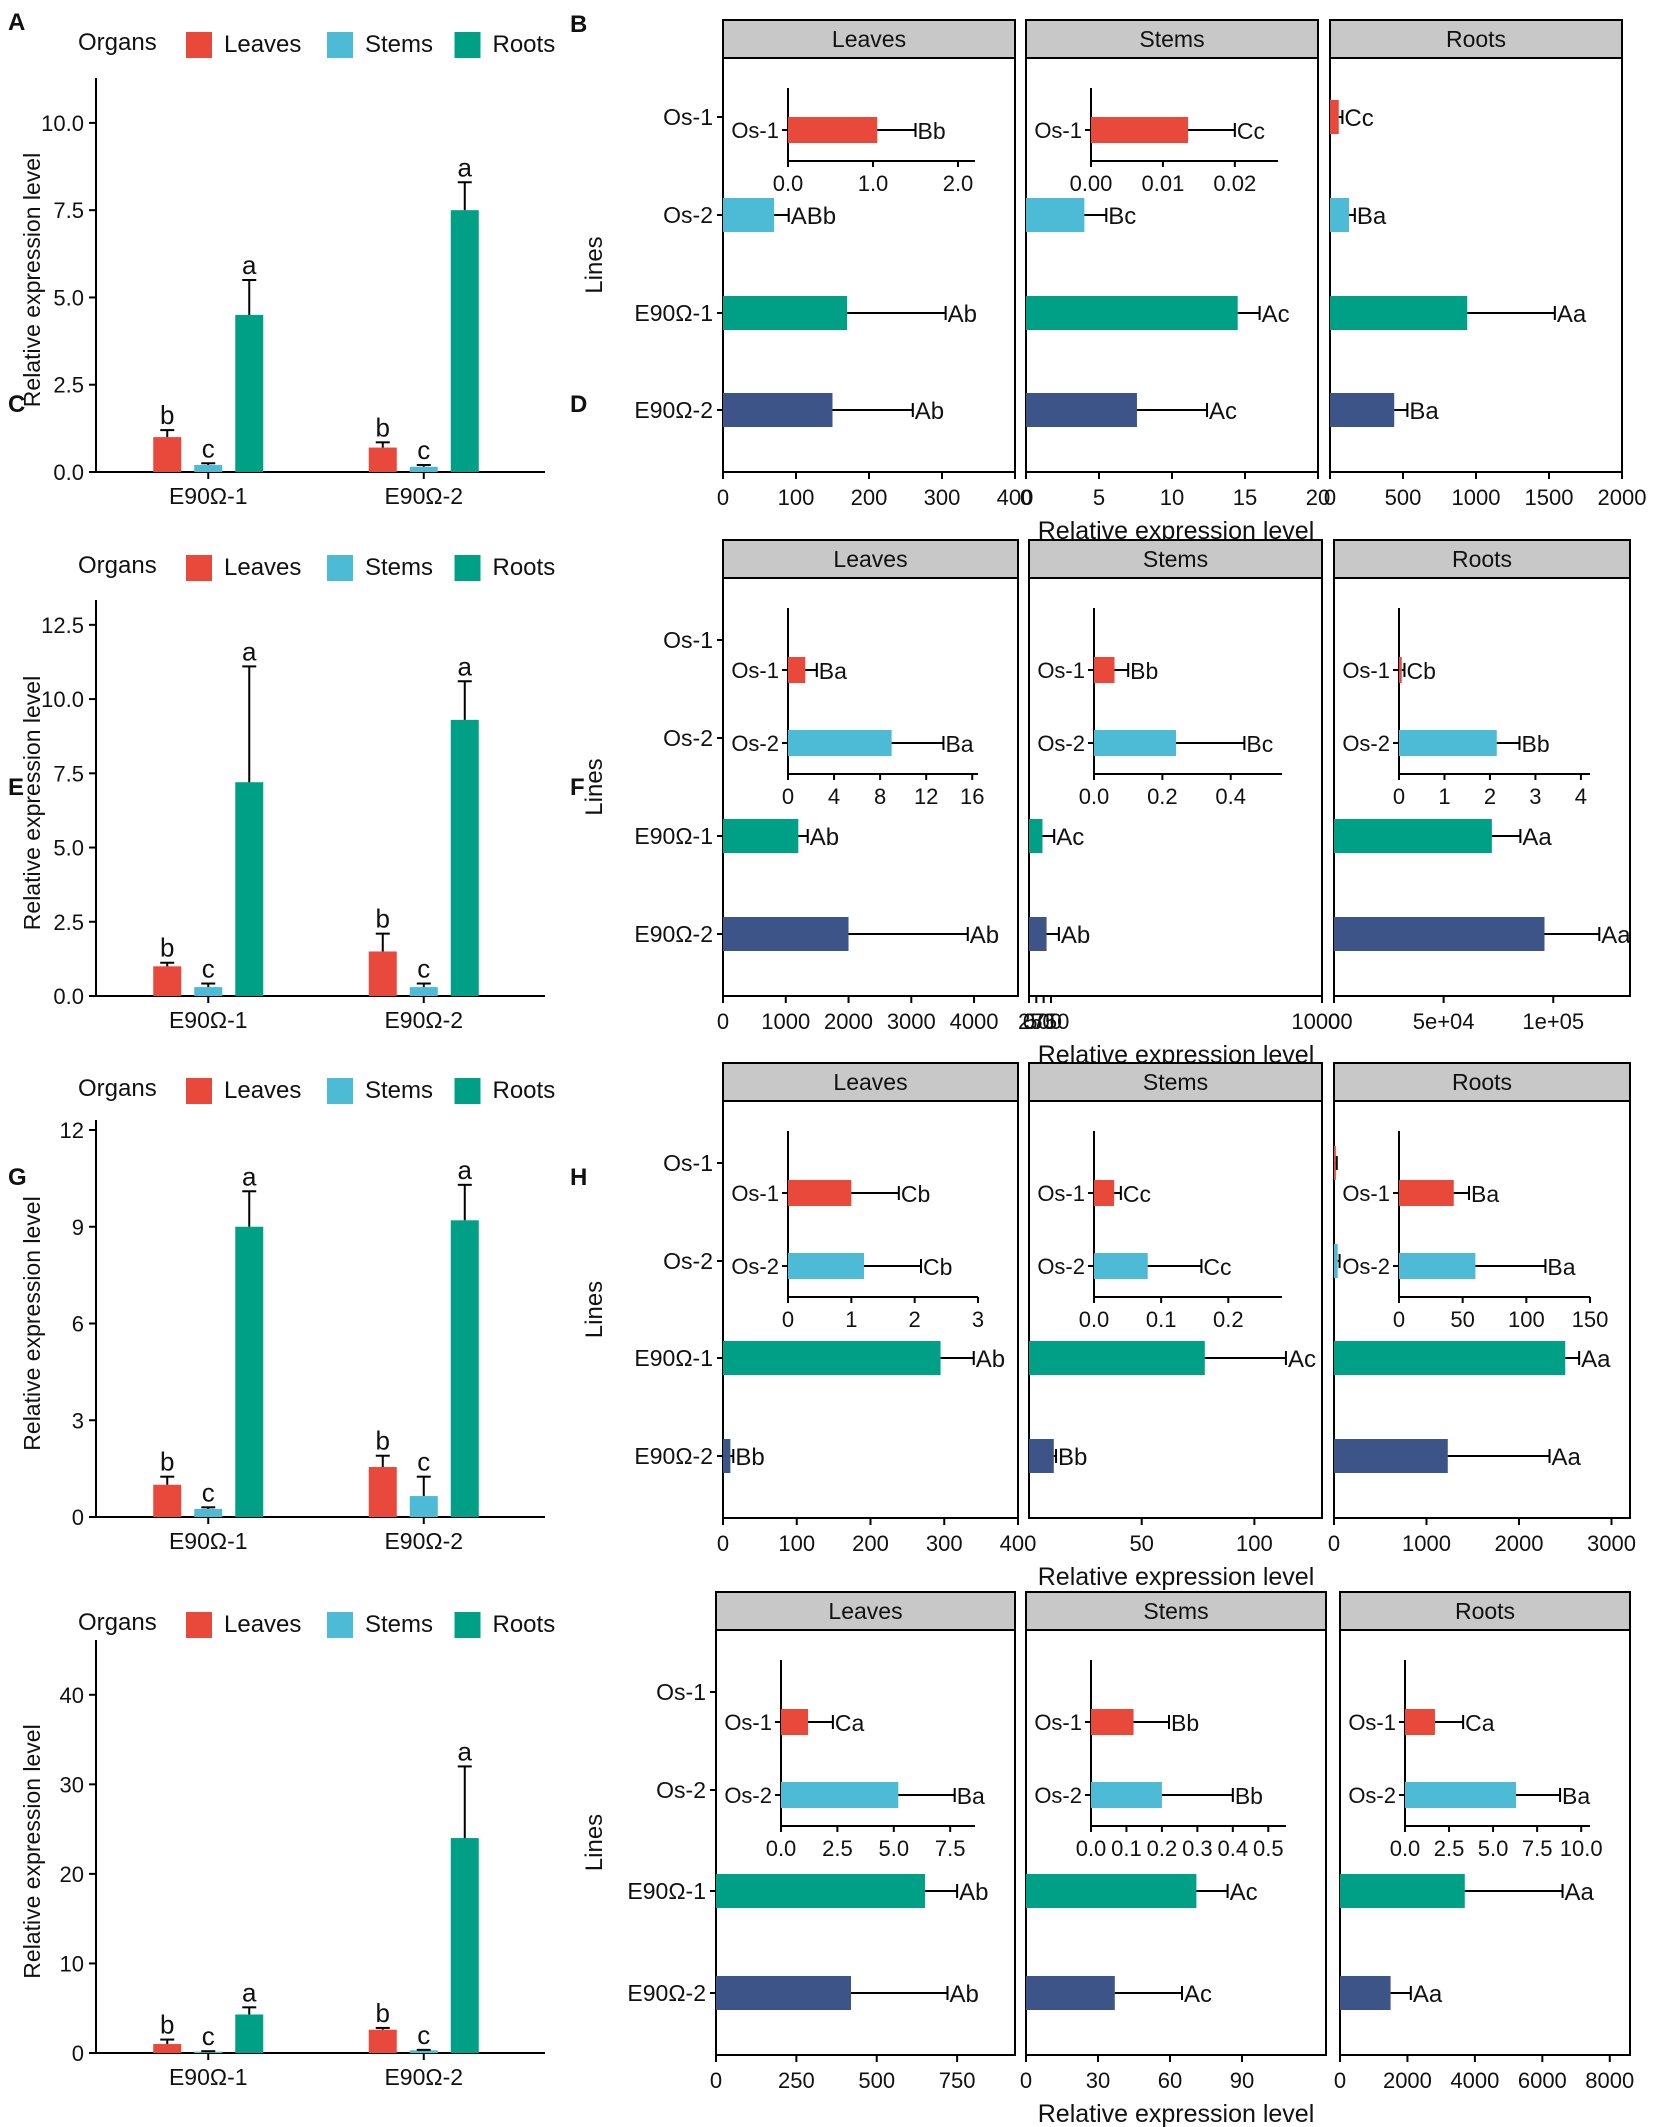 The image size is (1654, 2127). I want to click on line-tick-label: Os-2, so click(688, 1261).